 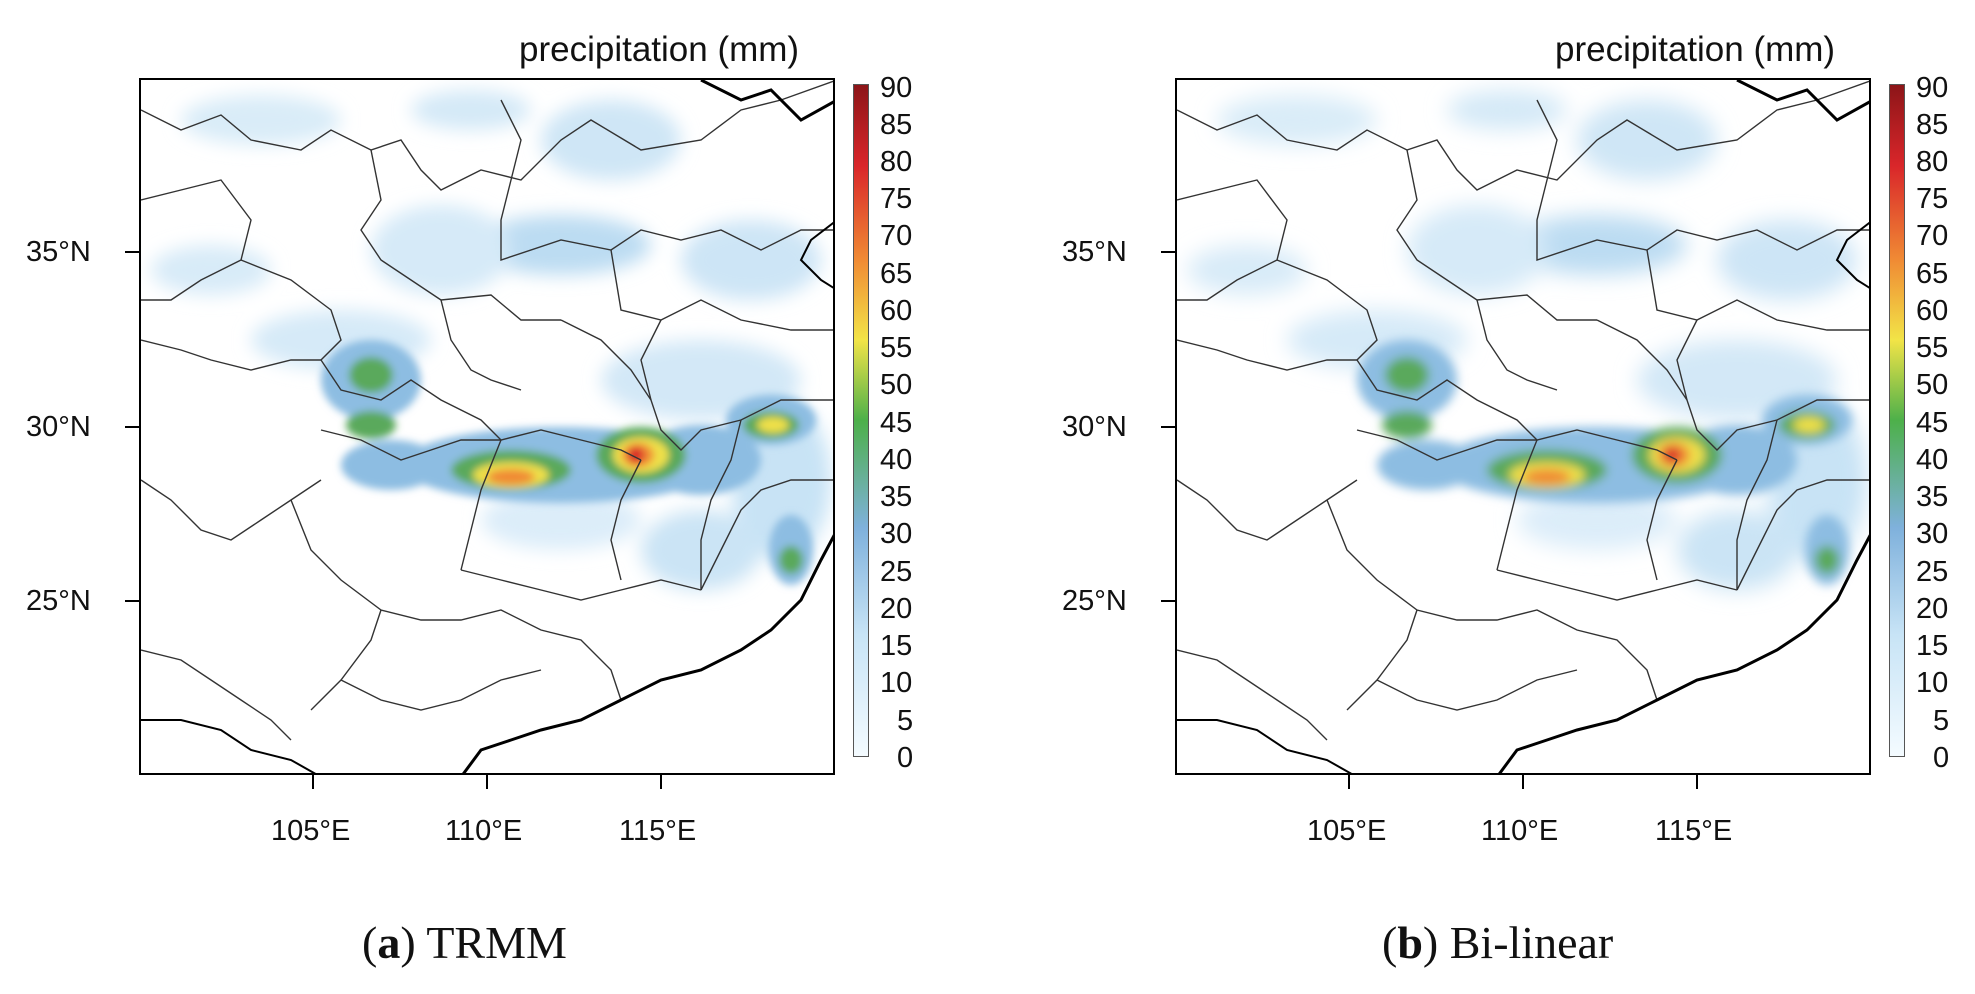 What do you see at coordinates (1531, 942) in the screenshot?
I see `panel-name: Bi-linear` at bounding box center [1531, 942].